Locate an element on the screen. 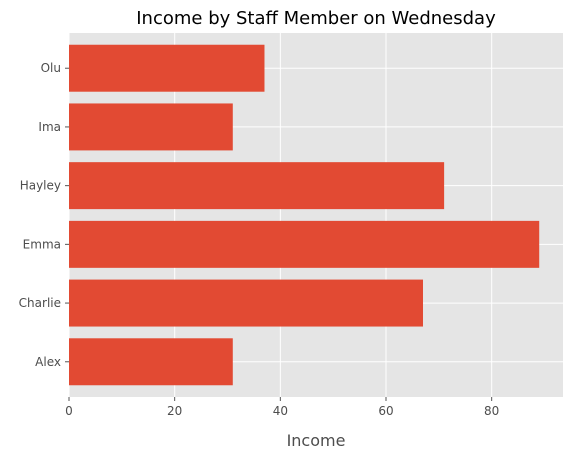 This screenshot has width=574, height=460. y-tick-label: Charlie is located at coordinates (40, 303).